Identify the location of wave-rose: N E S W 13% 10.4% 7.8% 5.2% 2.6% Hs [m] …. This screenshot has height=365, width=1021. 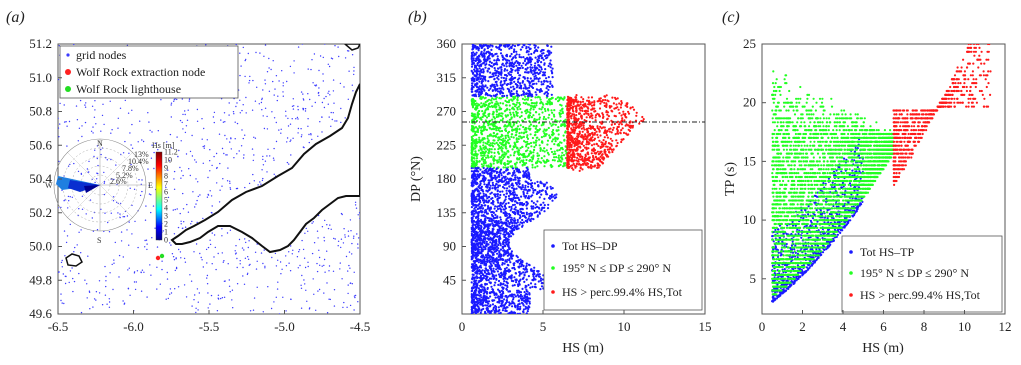
(111, 191).